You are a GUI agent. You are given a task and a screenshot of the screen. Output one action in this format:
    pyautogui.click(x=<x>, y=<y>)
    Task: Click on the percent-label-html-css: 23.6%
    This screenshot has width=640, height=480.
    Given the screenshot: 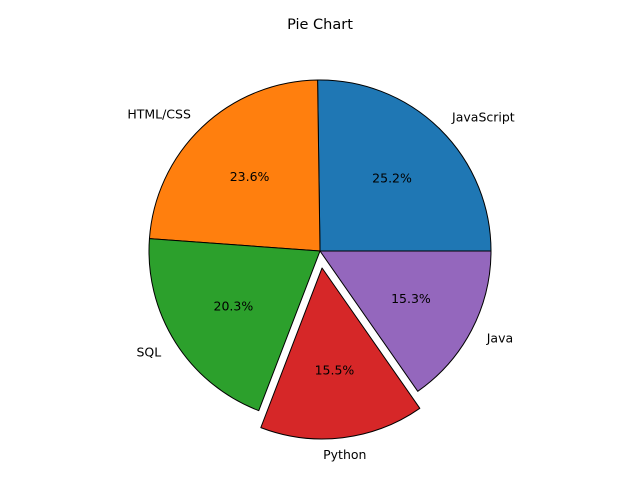 What is the action you would take?
    pyautogui.click(x=250, y=176)
    